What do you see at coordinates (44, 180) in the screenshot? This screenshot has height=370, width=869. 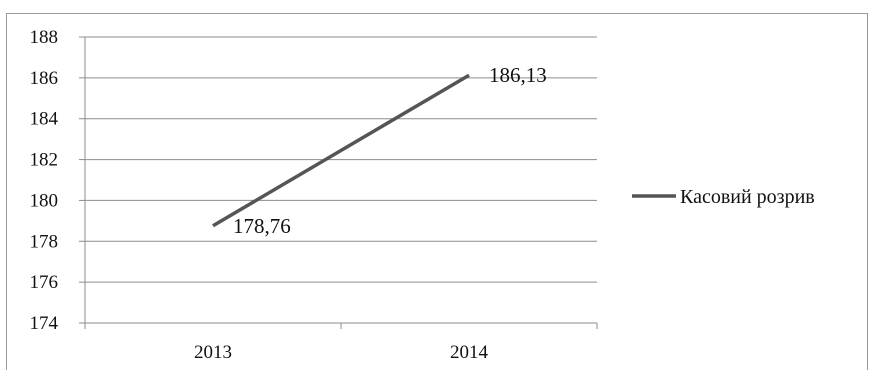 I see `y-tick-labels: 174 176 178 180 182 184 186 188` at bounding box center [44, 180].